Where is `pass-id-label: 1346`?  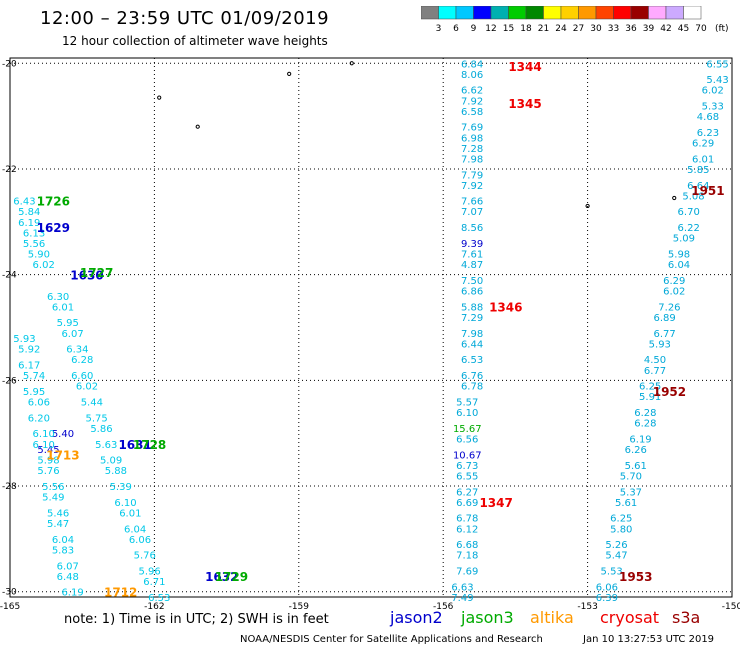 pass-id-label: 1346 is located at coordinates (505, 307).